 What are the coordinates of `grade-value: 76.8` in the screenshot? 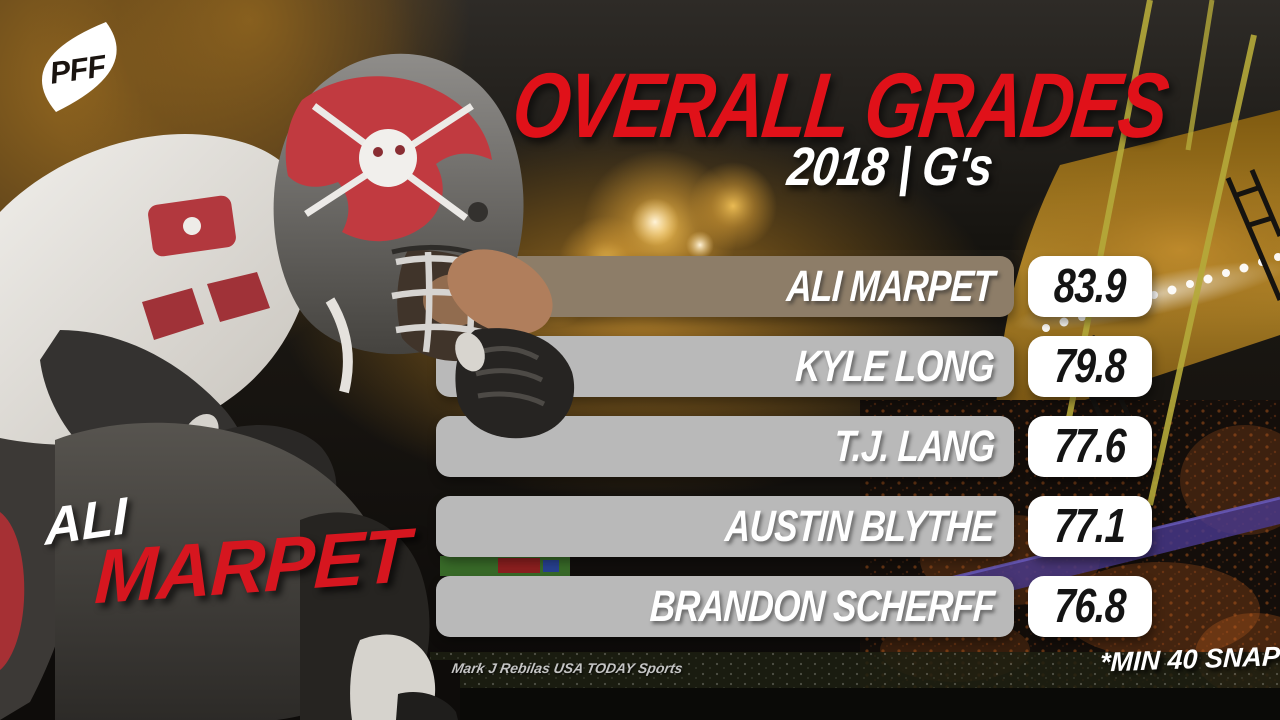 It's located at (1090, 606).